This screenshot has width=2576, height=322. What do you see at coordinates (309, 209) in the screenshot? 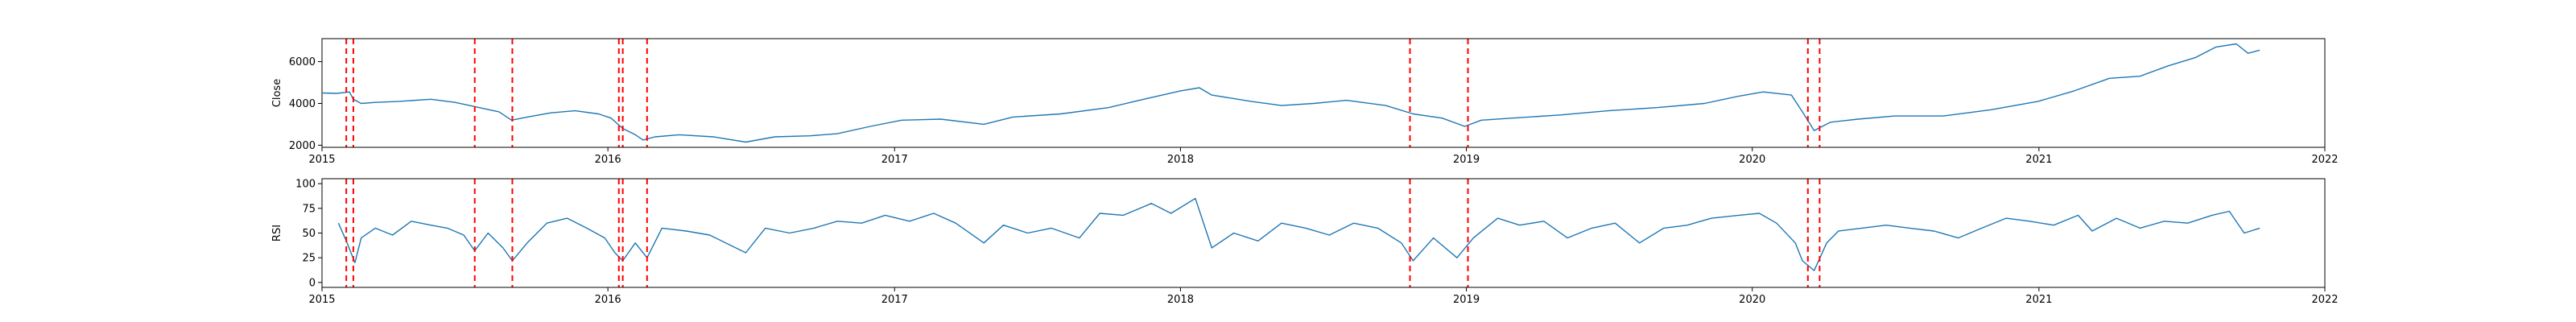
I see `y-tick-label: 75` at bounding box center [309, 209].